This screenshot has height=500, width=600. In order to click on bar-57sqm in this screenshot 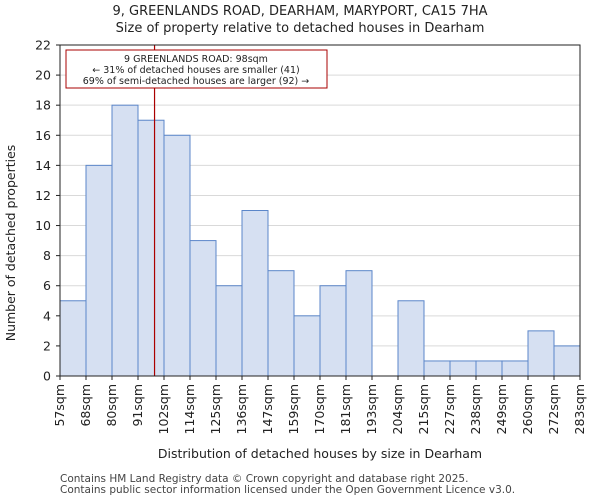, I will do `click(73, 338)`.